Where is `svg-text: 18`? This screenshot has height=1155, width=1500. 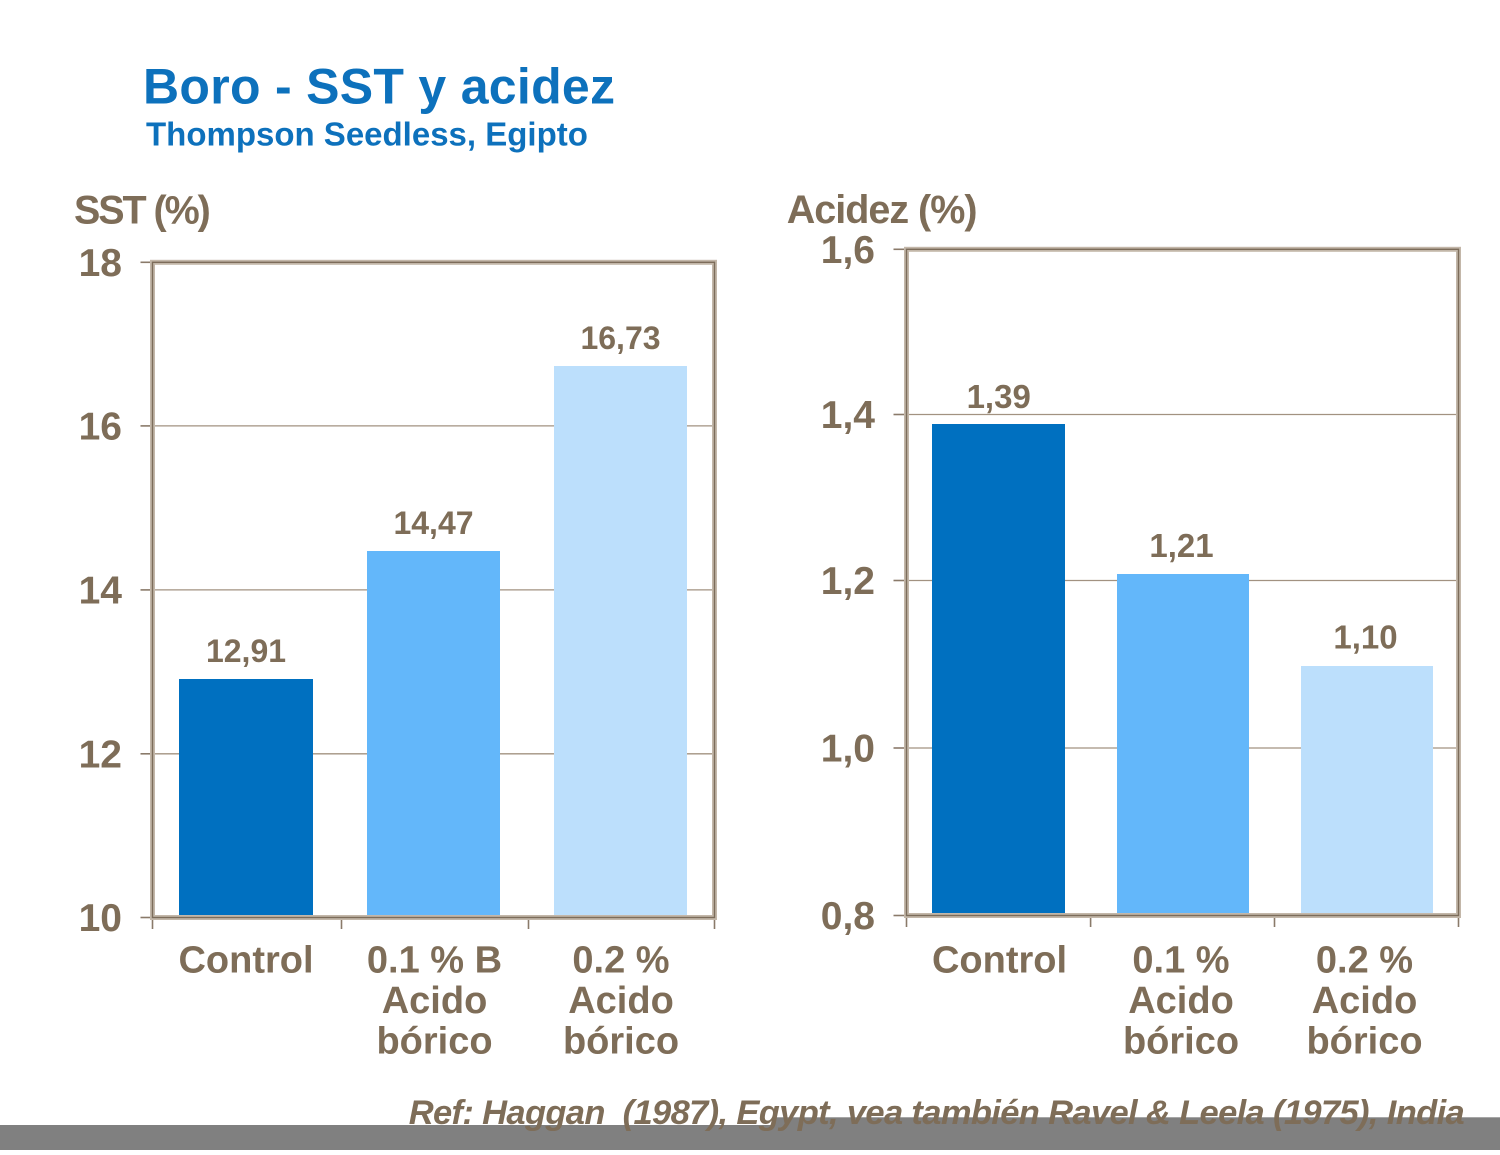 svg-text: 18 is located at coordinates (100, 263).